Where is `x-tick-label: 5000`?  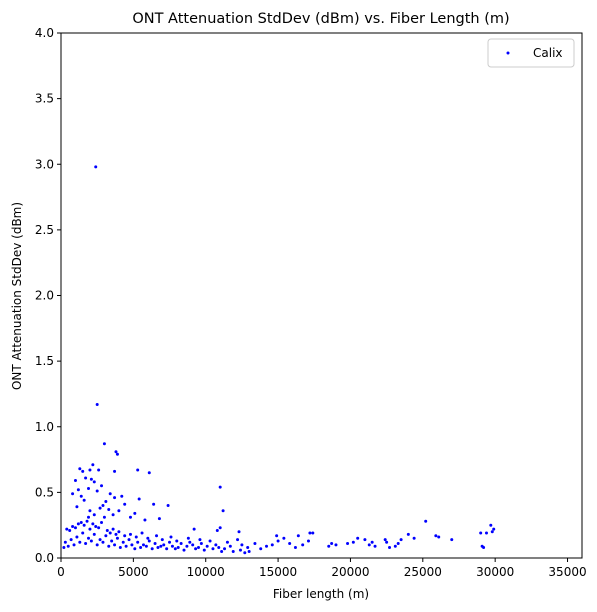 x-tick-label: 5000 is located at coordinates (133, 572).